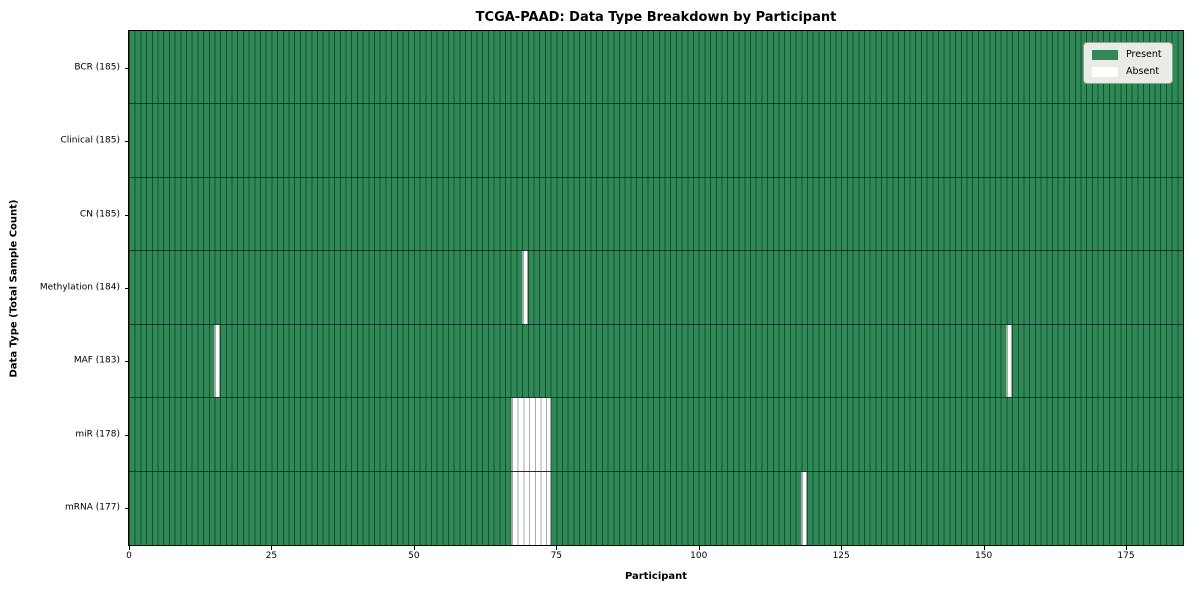 The image size is (1200, 600). What do you see at coordinates (99, 214) in the screenshot?
I see `y-tick-label-CN: CN (185)` at bounding box center [99, 214].